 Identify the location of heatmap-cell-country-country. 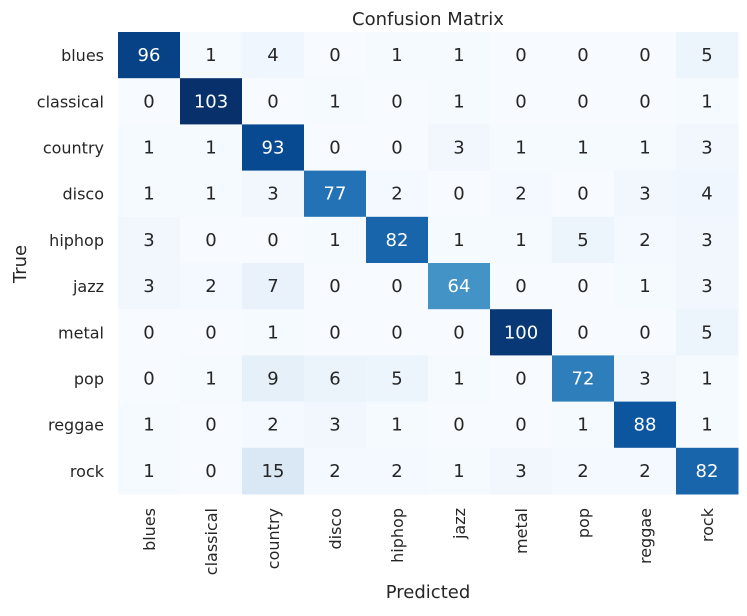
(273, 148).